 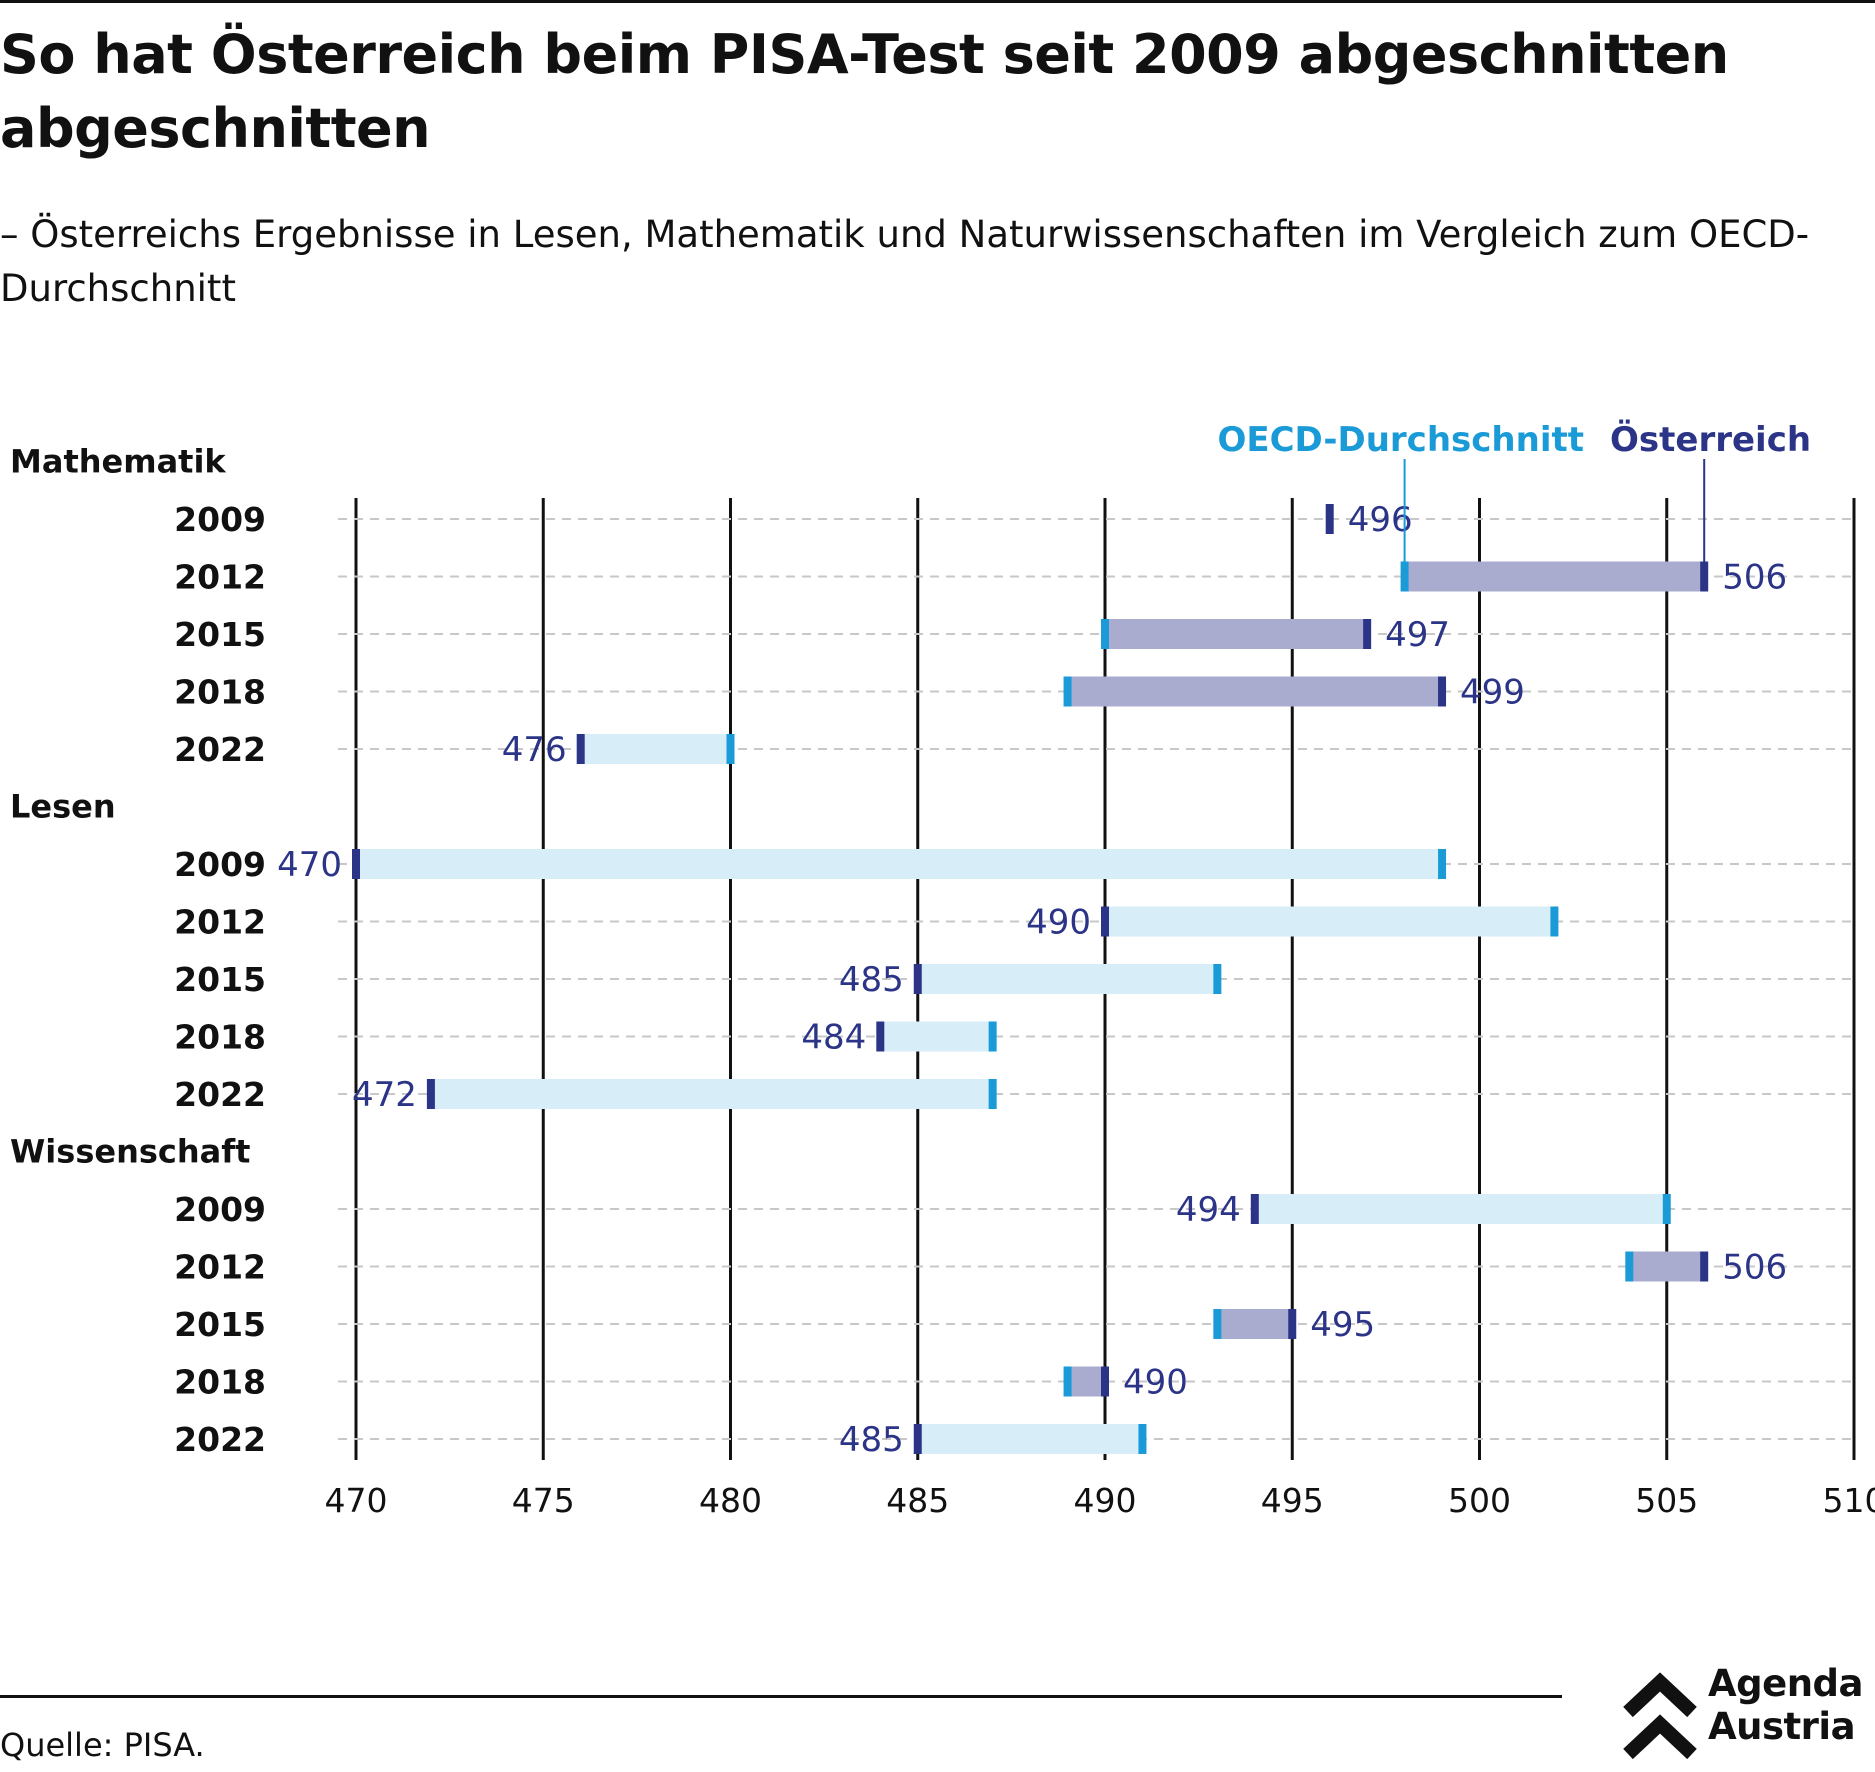 What do you see at coordinates (130, 1152) in the screenshot?
I see `group-header: Wissenschaft` at bounding box center [130, 1152].